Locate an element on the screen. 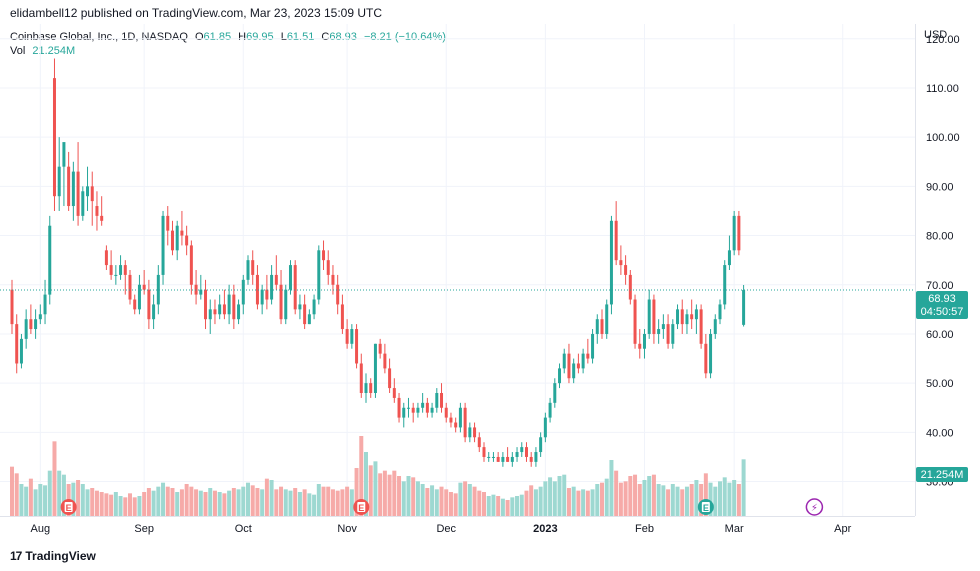  change-value: −8.21 (−10.64%) is located at coordinates (404, 37).